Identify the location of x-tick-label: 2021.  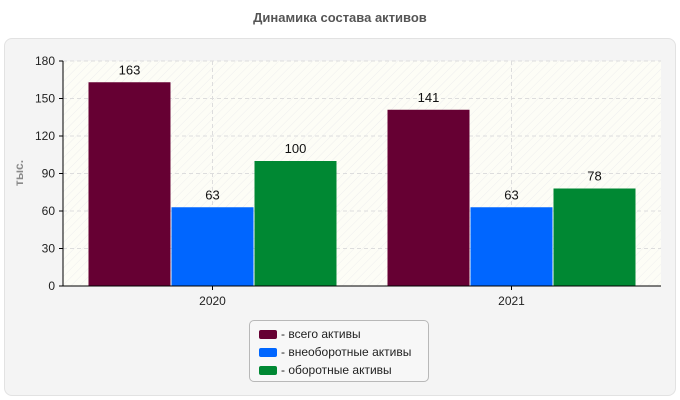
(511, 301).